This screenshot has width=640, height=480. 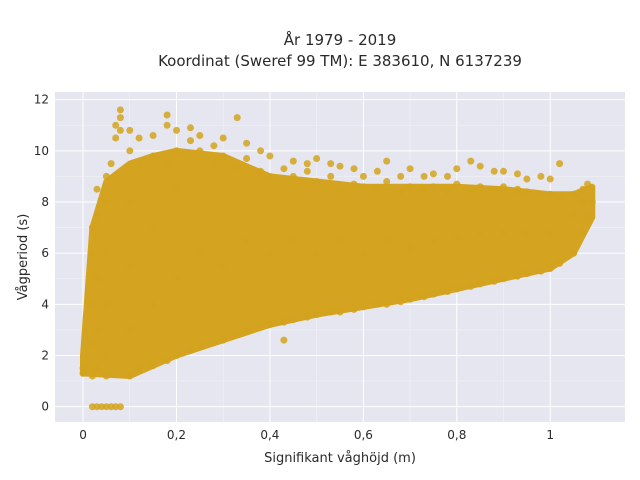 What do you see at coordinates (45, 355) in the screenshot?
I see `y-tick-label: 2` at bounding box center [45, 355].